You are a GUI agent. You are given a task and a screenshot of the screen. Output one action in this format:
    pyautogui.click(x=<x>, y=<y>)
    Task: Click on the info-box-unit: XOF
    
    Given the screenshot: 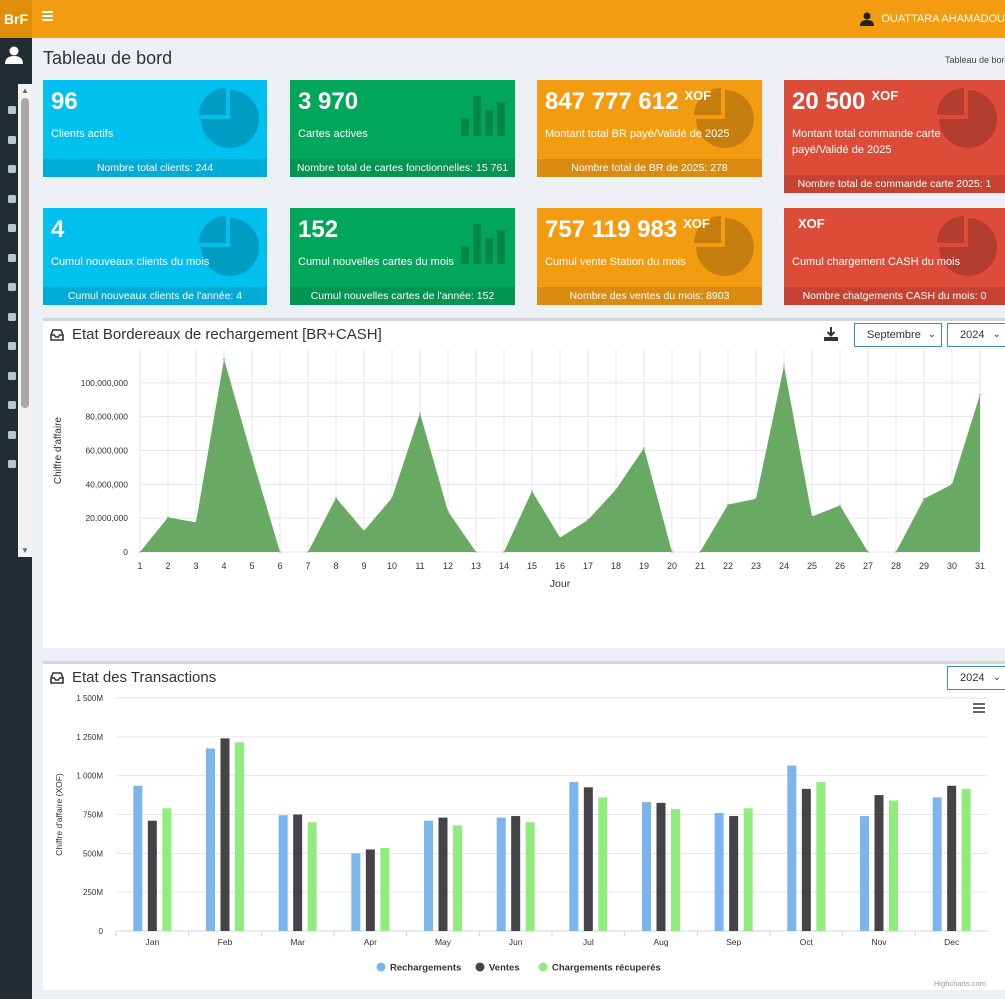 What is the action you would take?
    pyautogui.click(x=698, y=95)
    